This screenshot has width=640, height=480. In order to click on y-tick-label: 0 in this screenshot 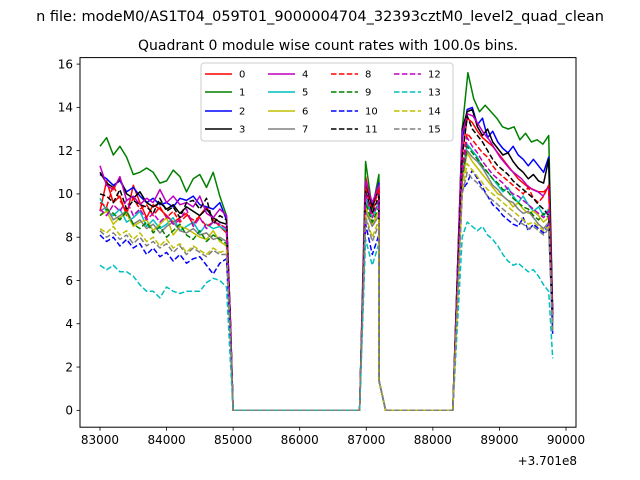, I will do `click(69, 411)`.